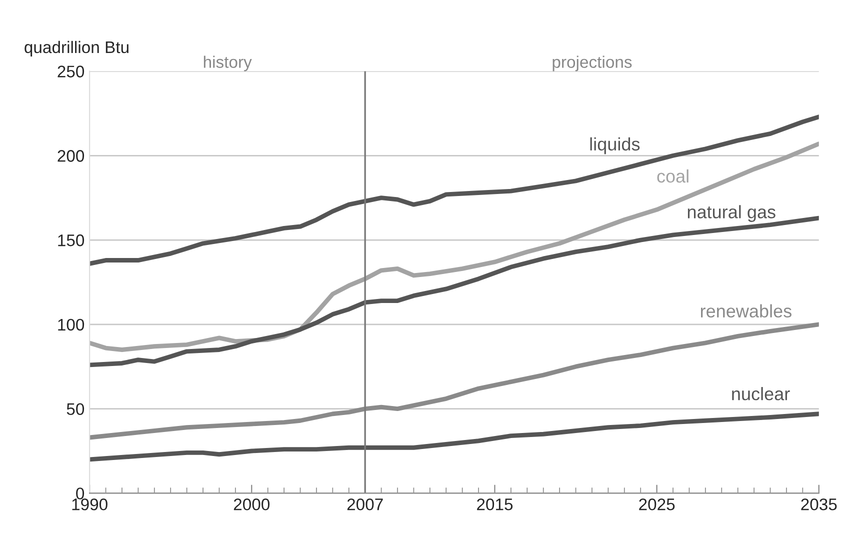  Describe the element at coordinates (615, 145) in the screenshot. I see `series-label: liquids` at that location.